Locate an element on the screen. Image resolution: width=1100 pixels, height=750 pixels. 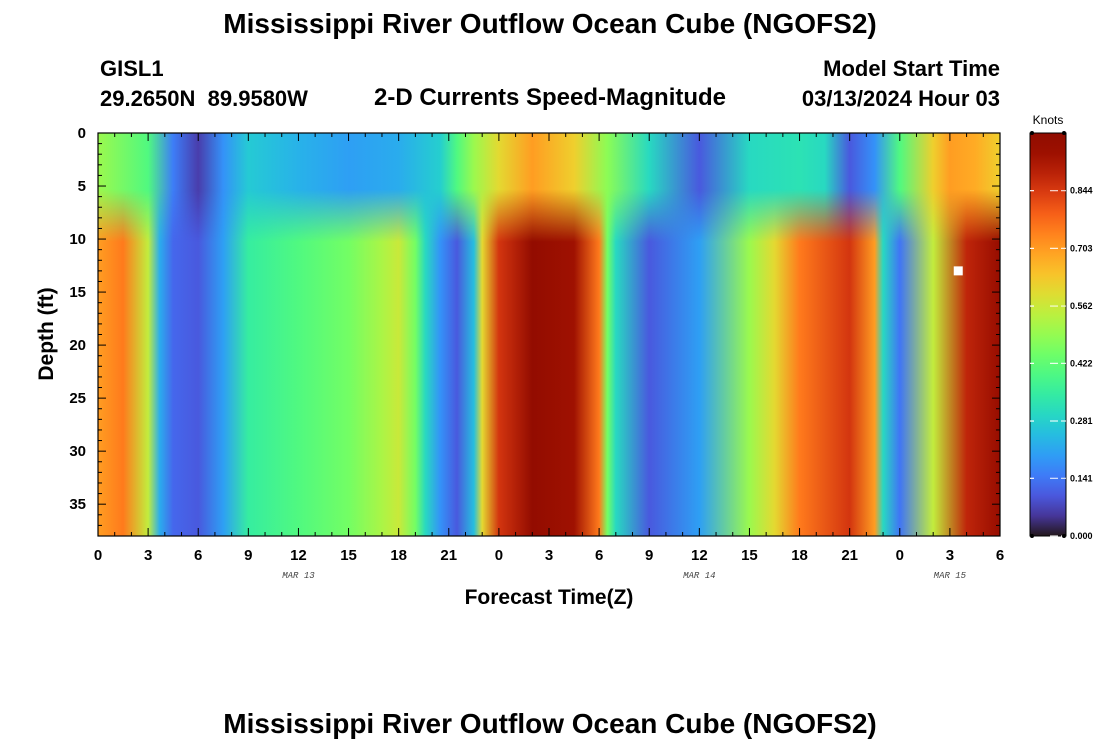
colorbar-tick-label: 0.703 is located at coordinates (1081, 248).